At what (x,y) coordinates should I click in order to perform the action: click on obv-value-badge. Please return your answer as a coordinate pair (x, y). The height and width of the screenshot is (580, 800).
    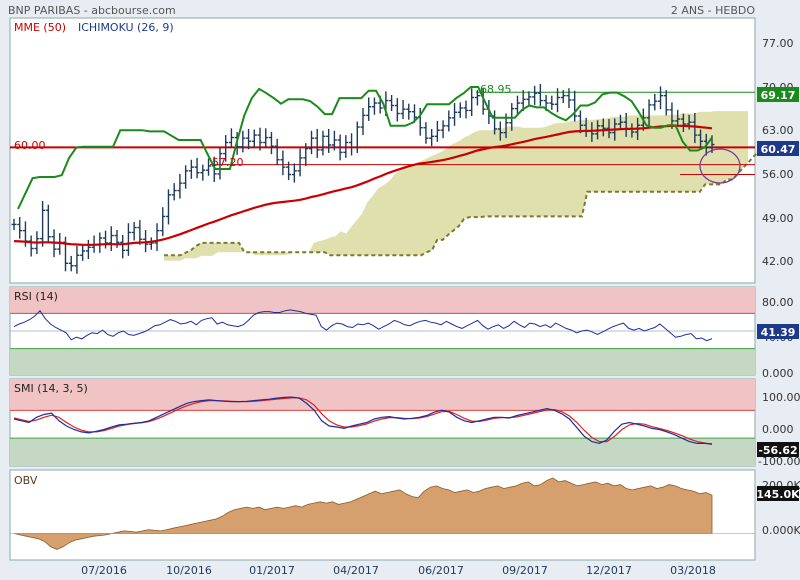
    Looking at the image, I should click on (778, 493).